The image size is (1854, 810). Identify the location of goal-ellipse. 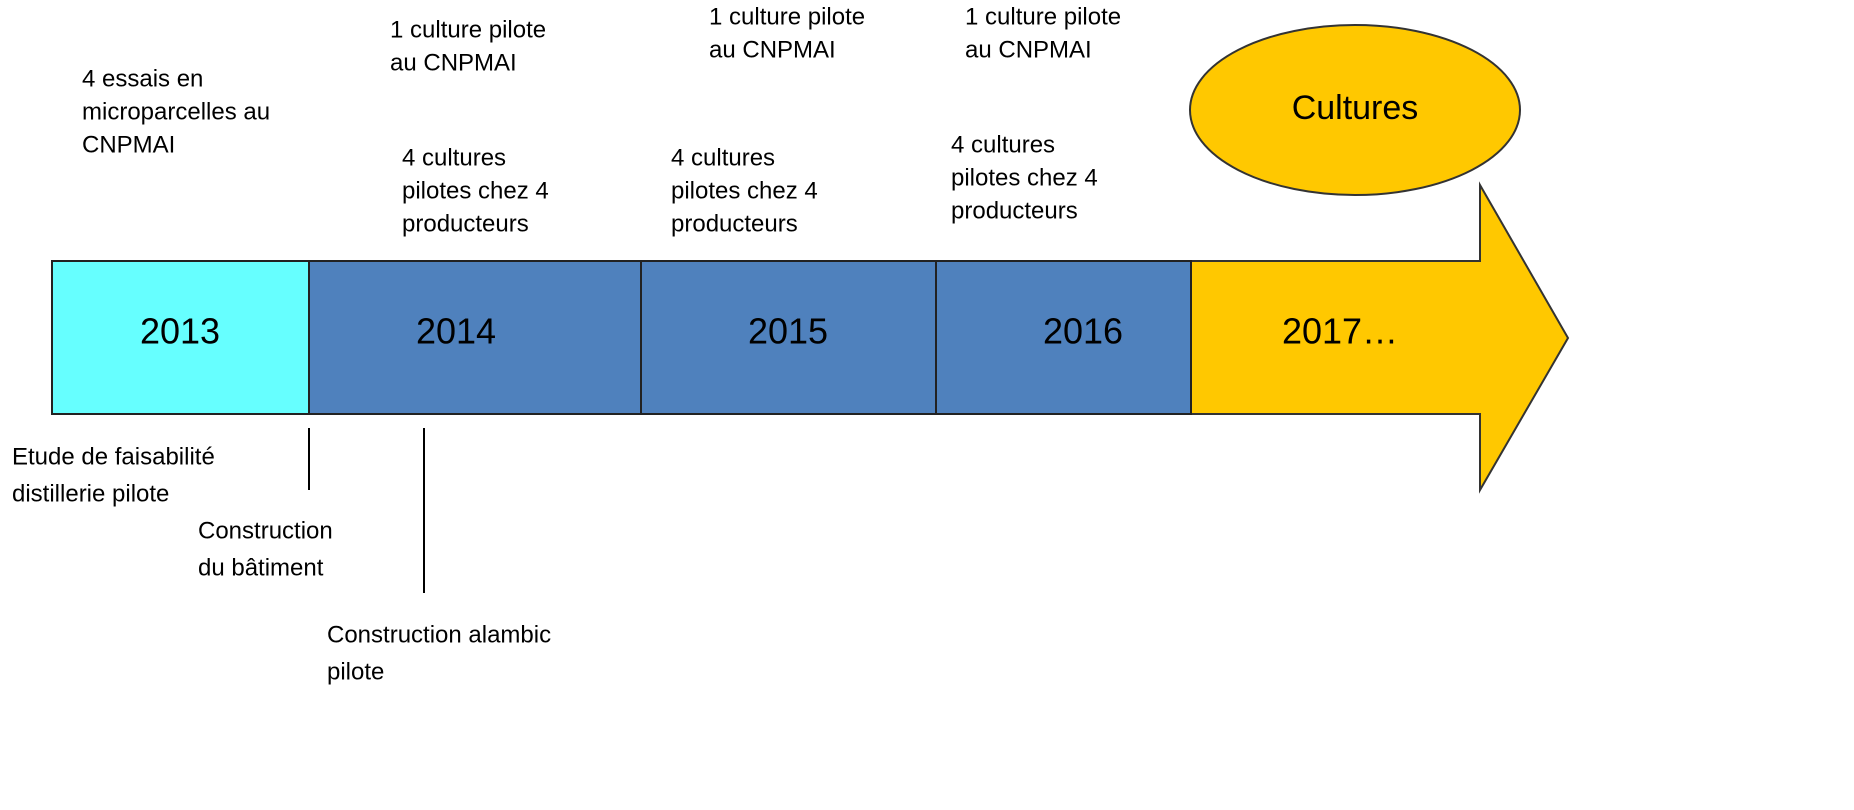
(1355, 110).